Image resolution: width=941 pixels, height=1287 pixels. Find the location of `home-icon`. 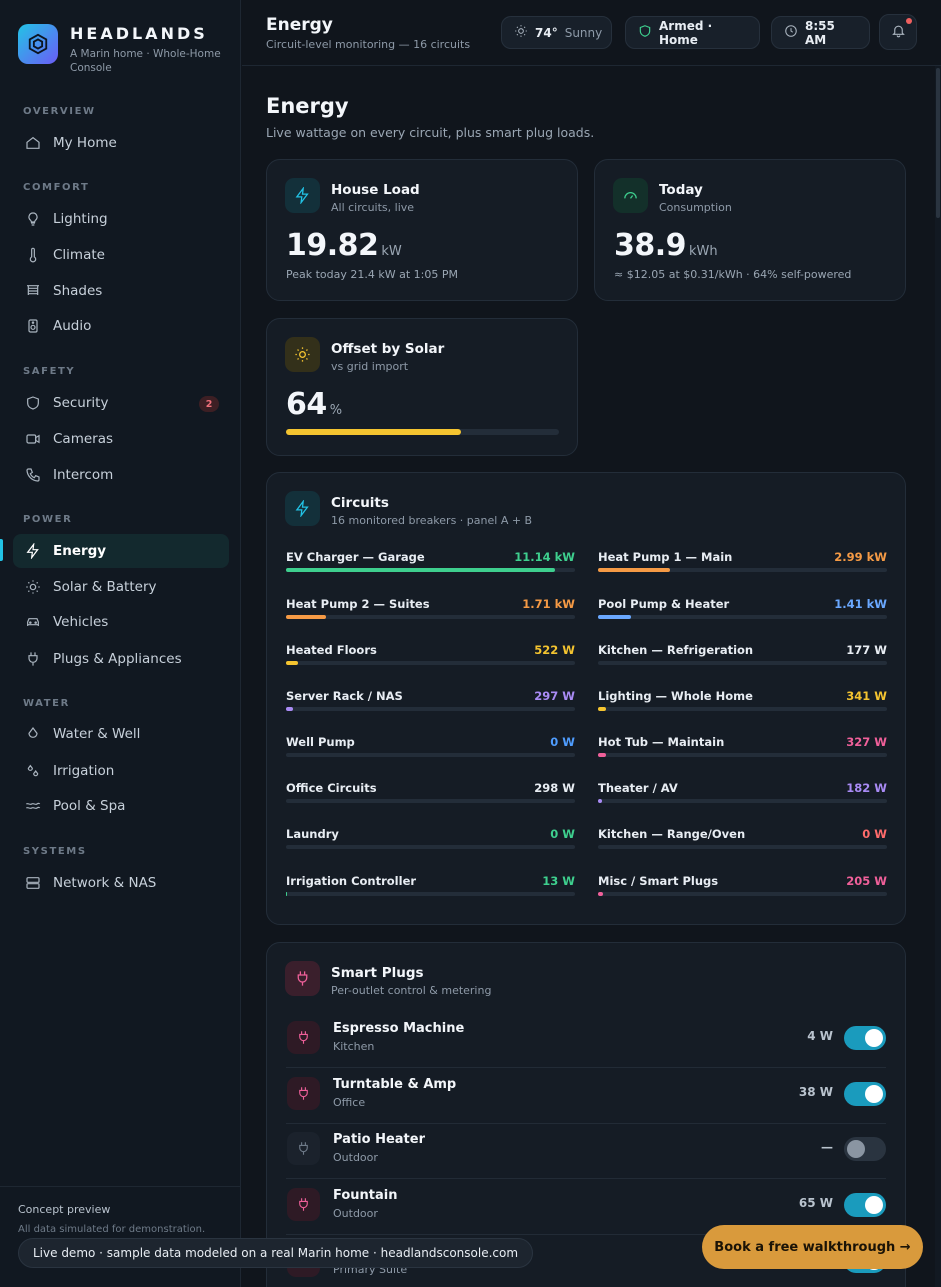

home-icon is located at coordinates (33, 143).